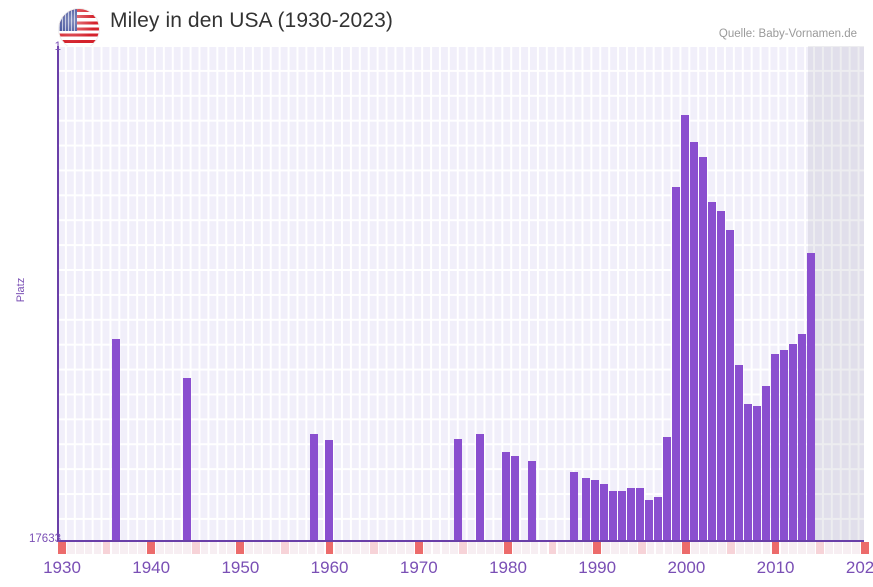 Image resolution: width=873 pixels, height=587 pixels. I want to click on x-tick-minor-2016, so click(829, 548).